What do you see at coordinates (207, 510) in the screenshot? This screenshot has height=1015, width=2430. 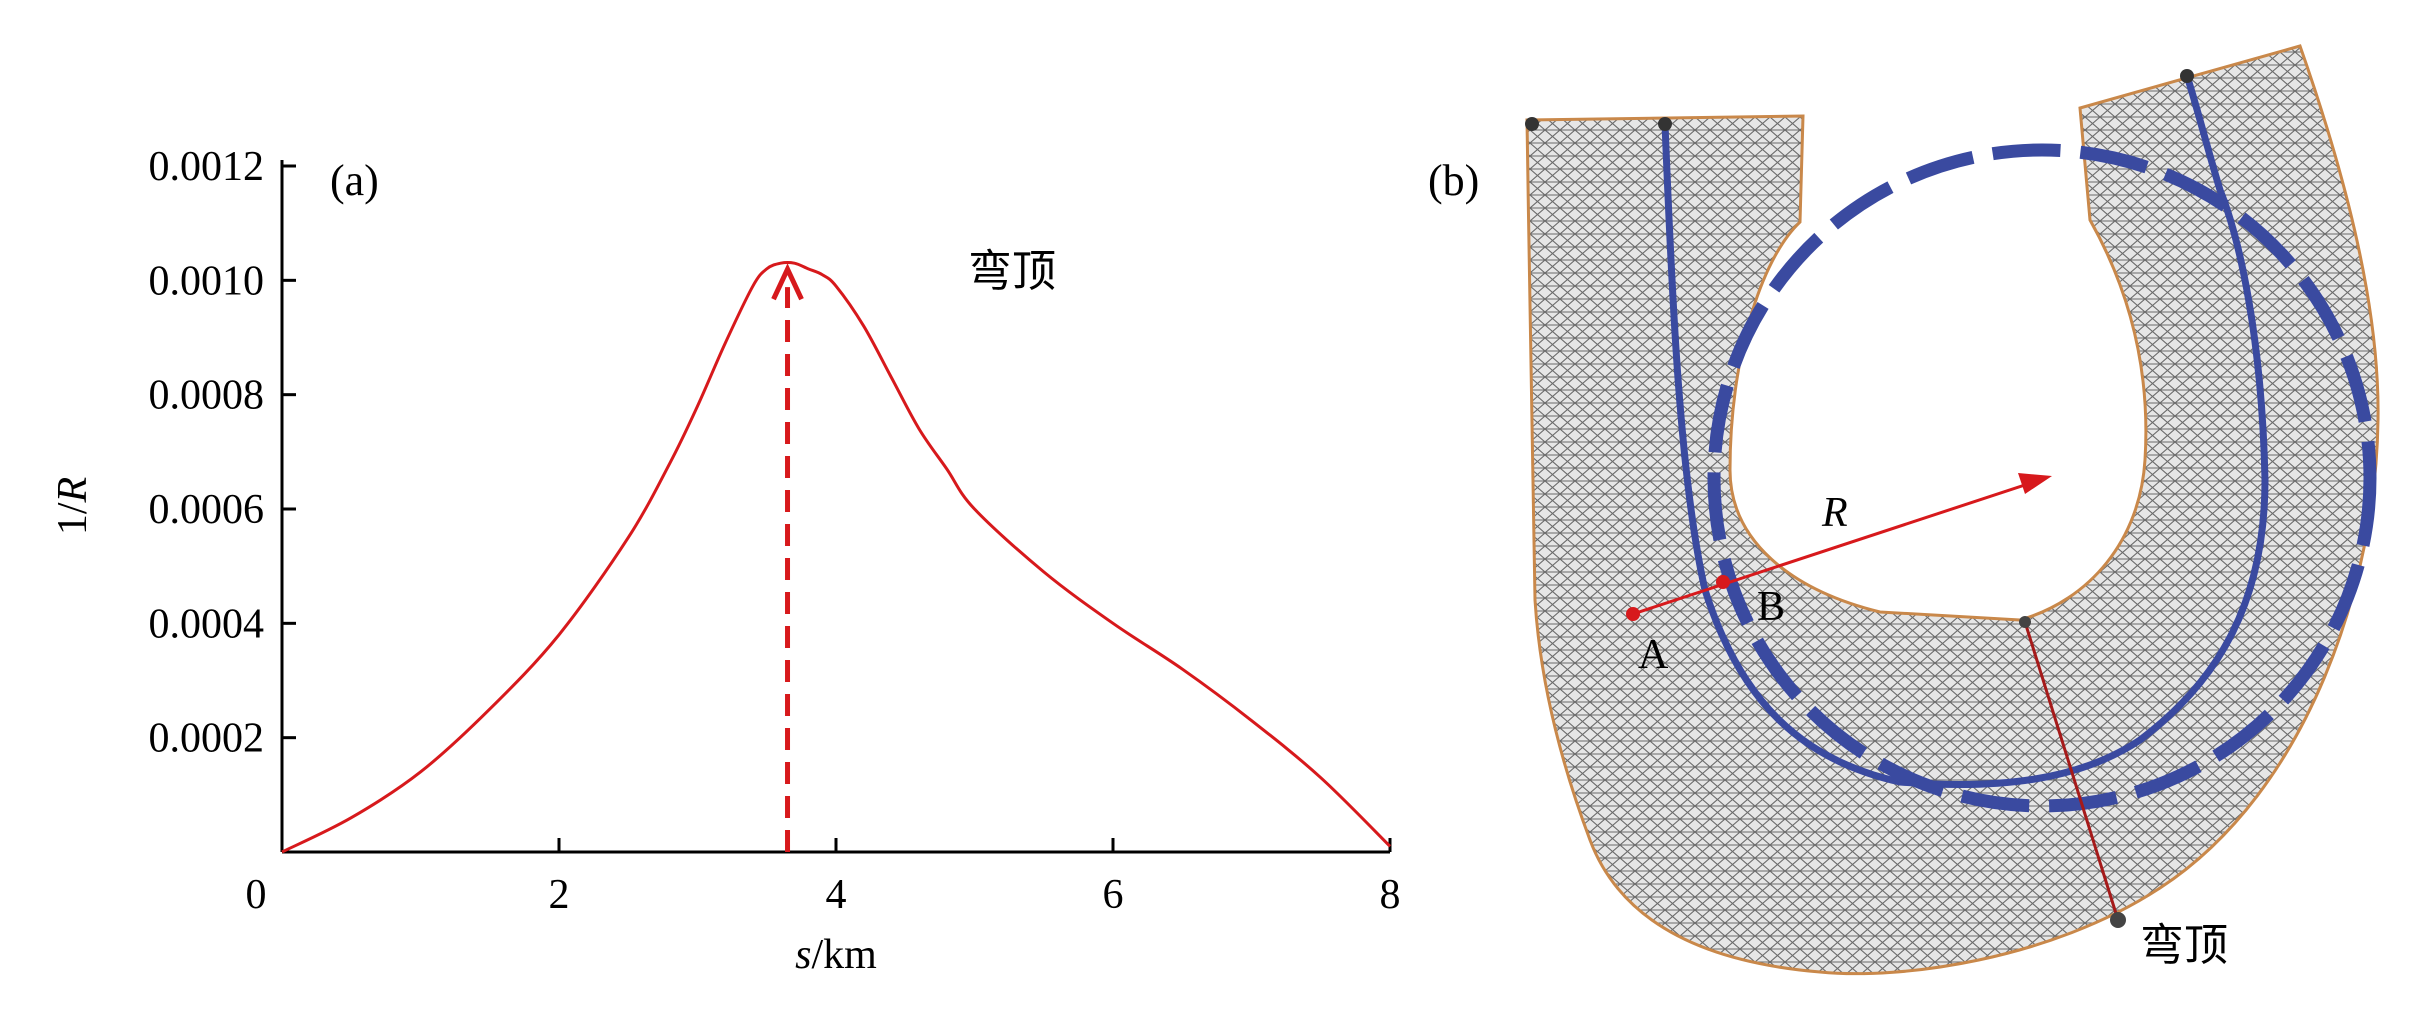 I see `y-tick-label: 0.0006` at bounding box center [207, 510].